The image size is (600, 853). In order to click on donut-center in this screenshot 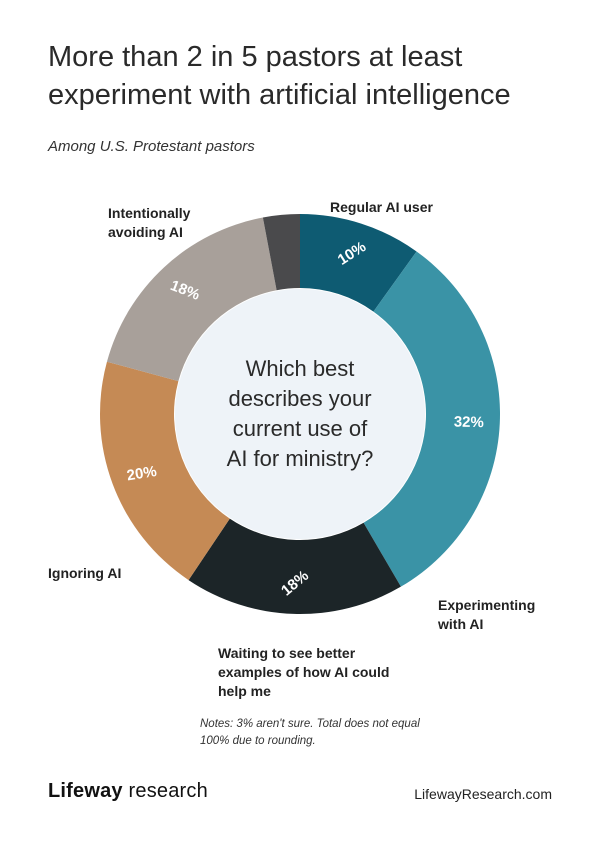, I will do `click(300, 414)`.